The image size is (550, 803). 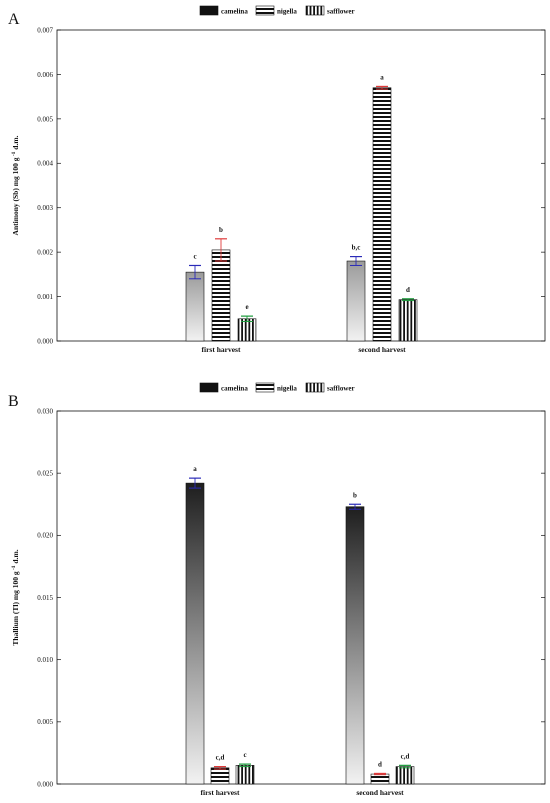 I want to click on y-axis-label-main: Antimony (Sb) mg 100 g, so click(x=15, y=196).